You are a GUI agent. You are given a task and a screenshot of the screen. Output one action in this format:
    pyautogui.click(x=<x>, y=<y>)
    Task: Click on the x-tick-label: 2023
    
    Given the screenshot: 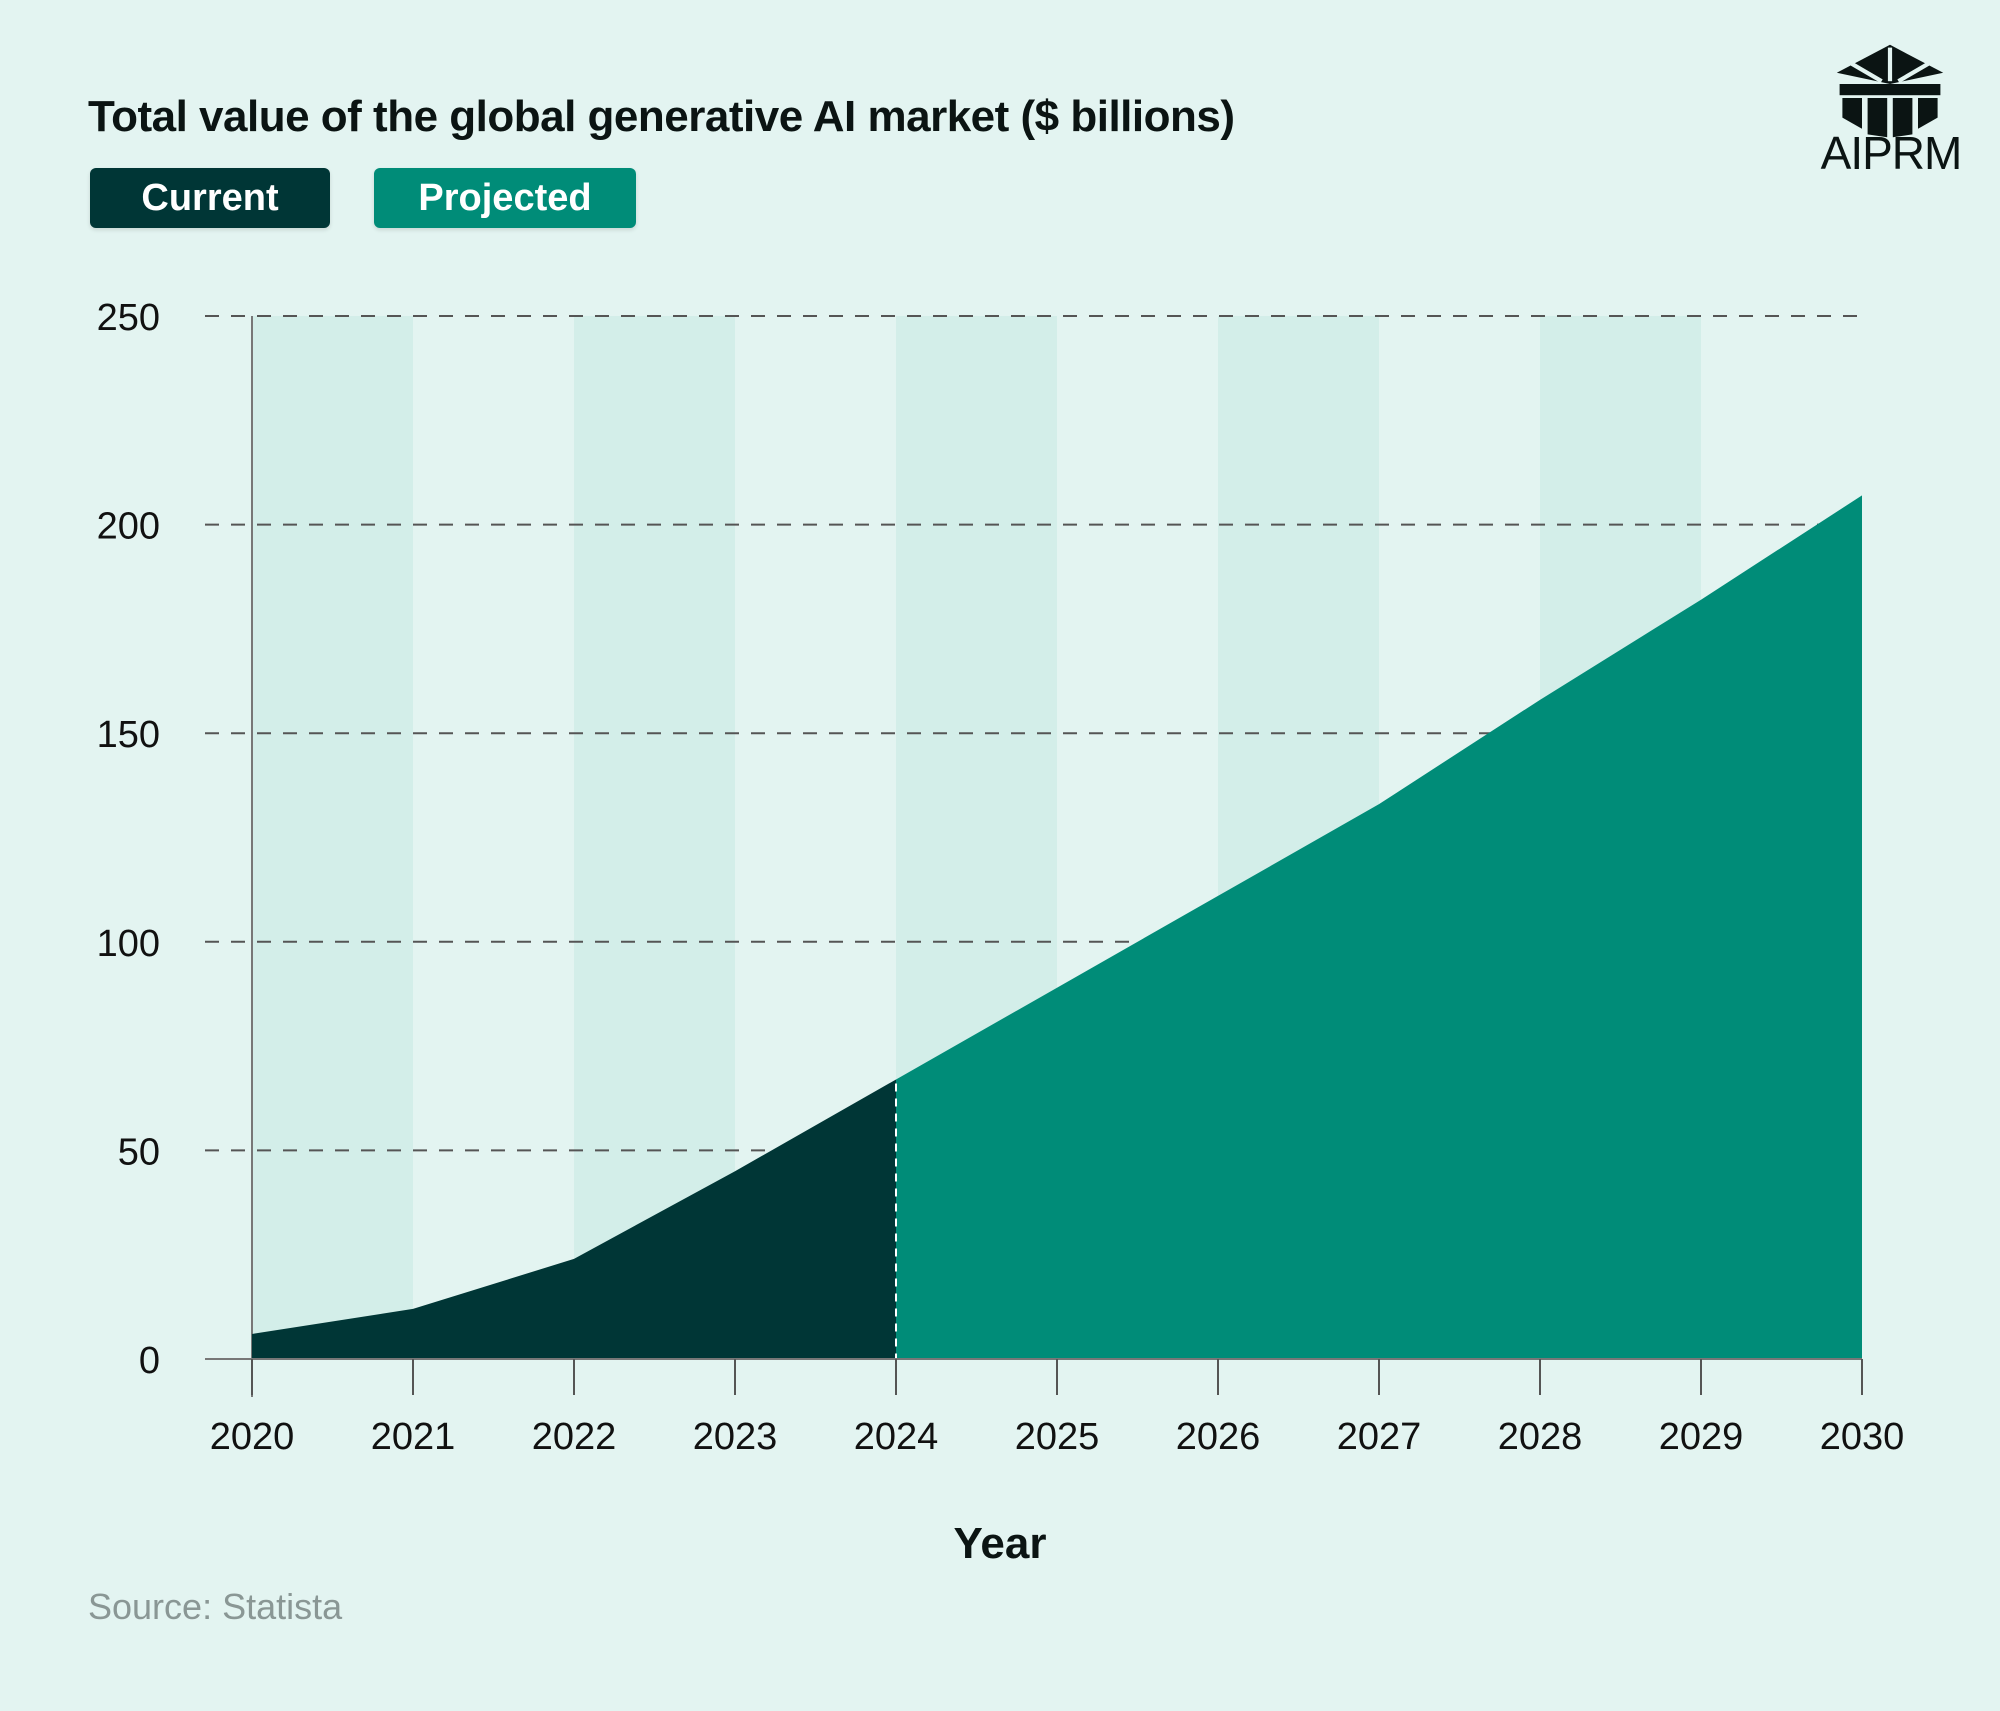 What is the action you would take?
    pyautogui.click(x=735, y=1437)
    